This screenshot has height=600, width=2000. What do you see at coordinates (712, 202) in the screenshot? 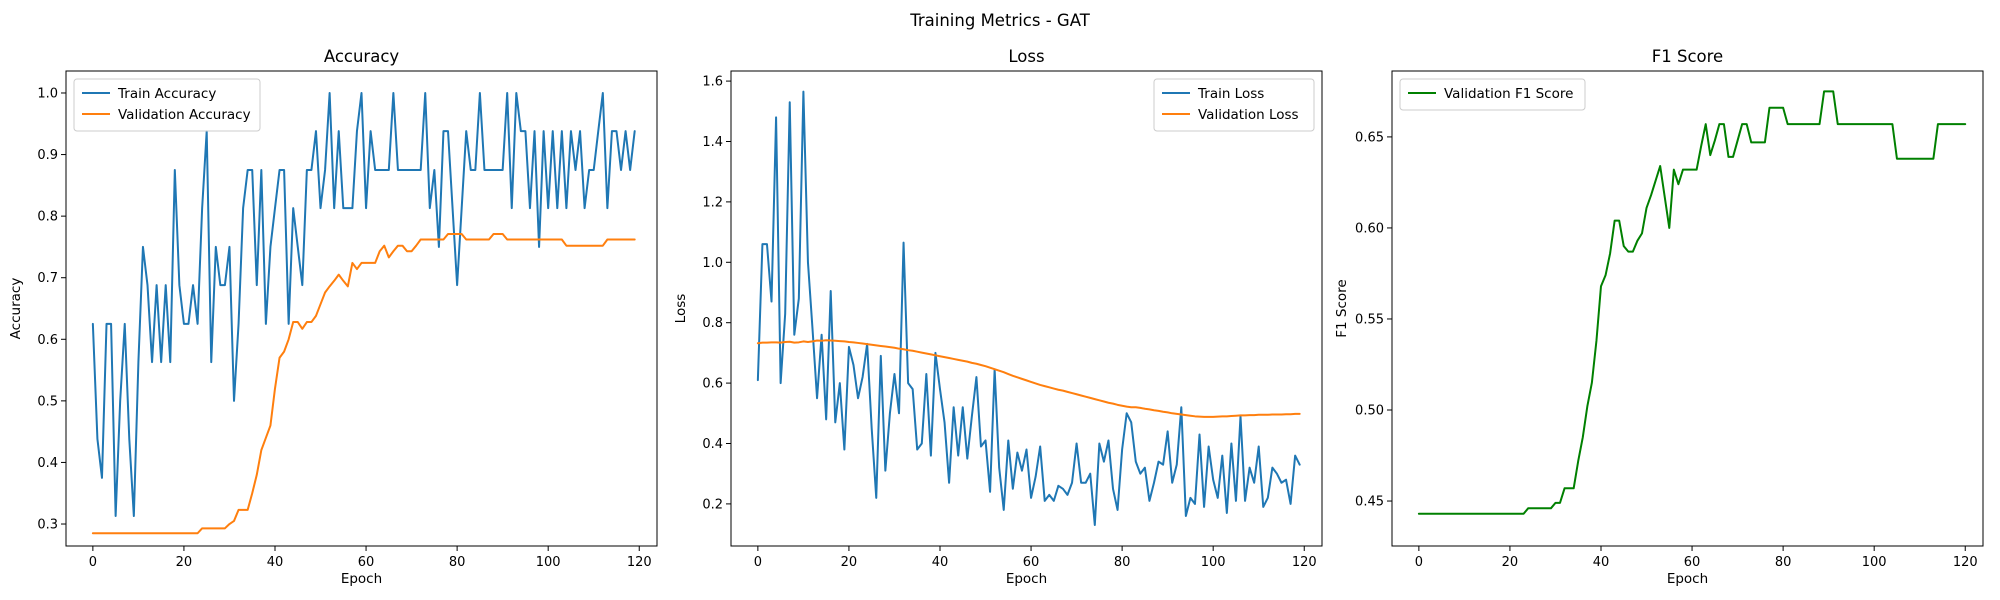
I see `y-tick-label: 1.2` at bounding box center [712, 202].